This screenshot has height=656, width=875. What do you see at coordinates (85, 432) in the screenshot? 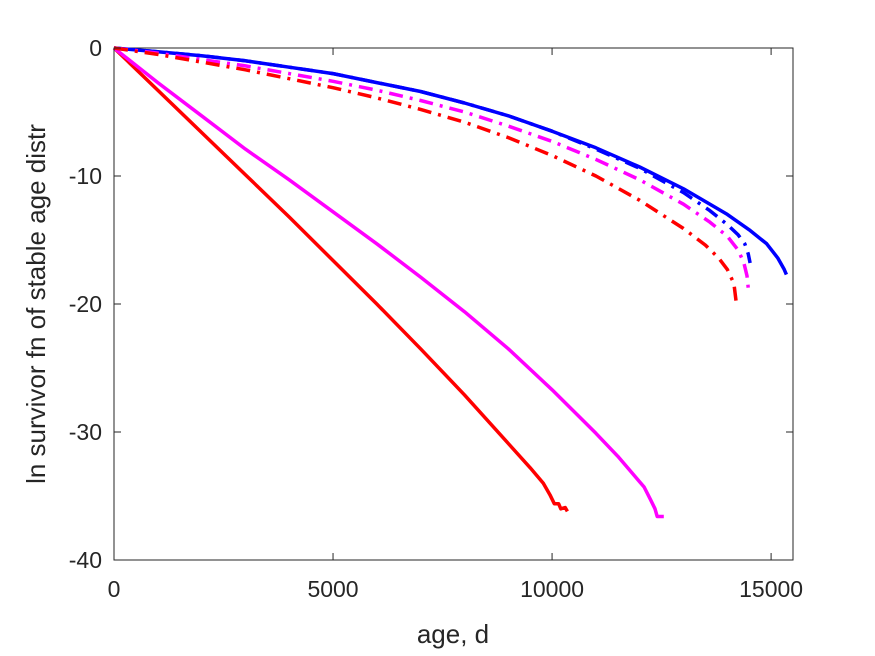
I see `y-tick-label: -30` at bounding box center [85, 432].